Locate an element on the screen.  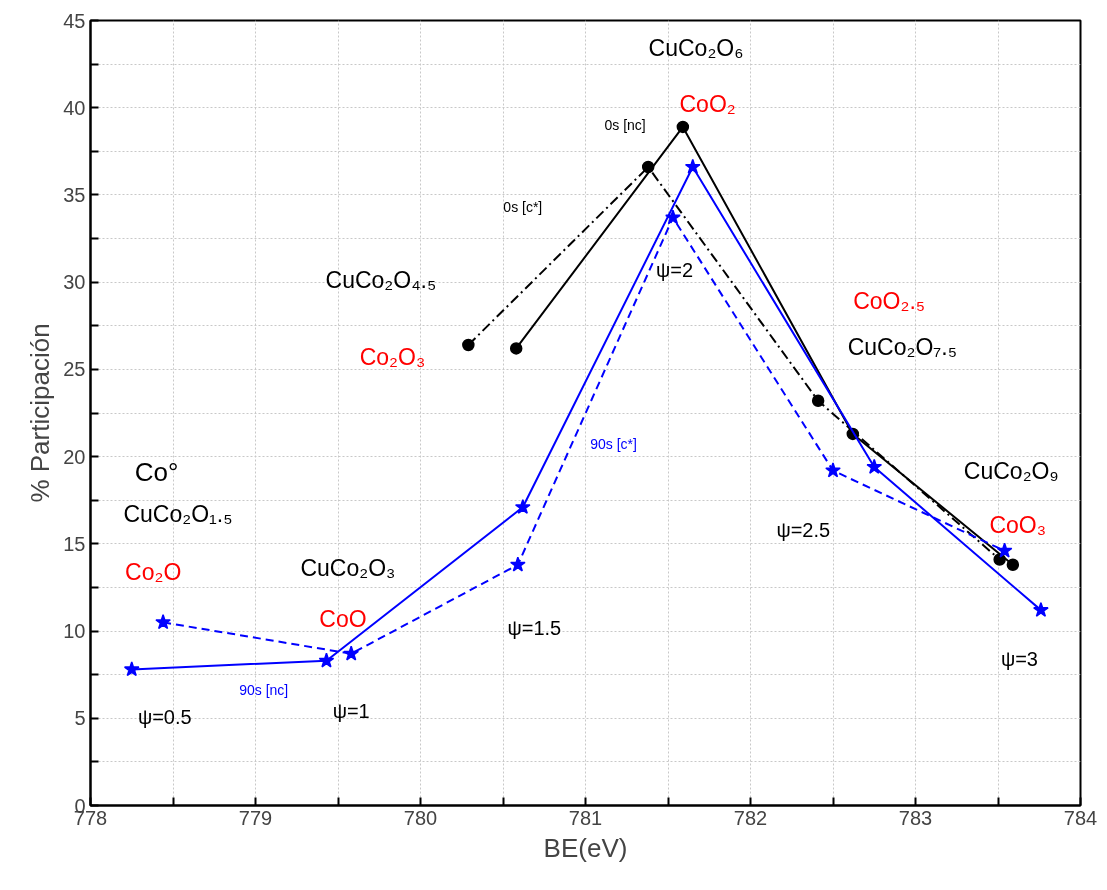
annotation: CoO₂.₅ is located at coordinates (889, 301).